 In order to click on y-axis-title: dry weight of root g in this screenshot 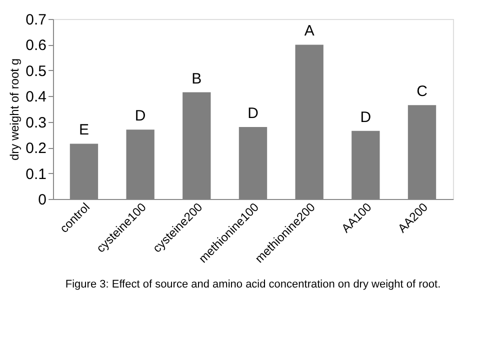, I will do `click(15, 109)`.